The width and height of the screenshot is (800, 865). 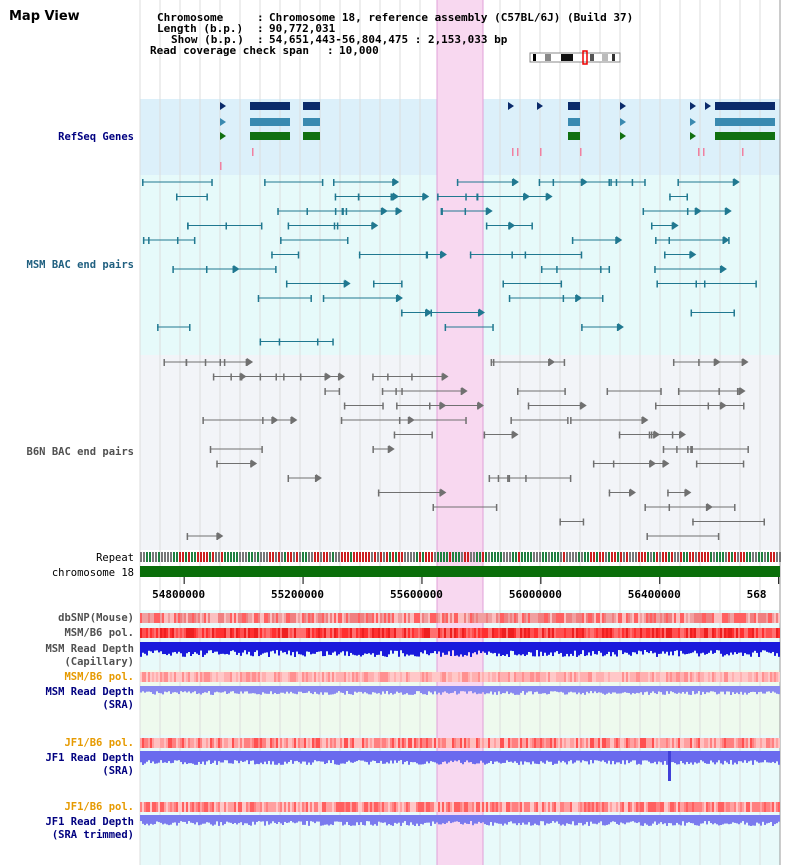 I want to click on axis-tick-label: 55200000, so click(x=298, y=594).